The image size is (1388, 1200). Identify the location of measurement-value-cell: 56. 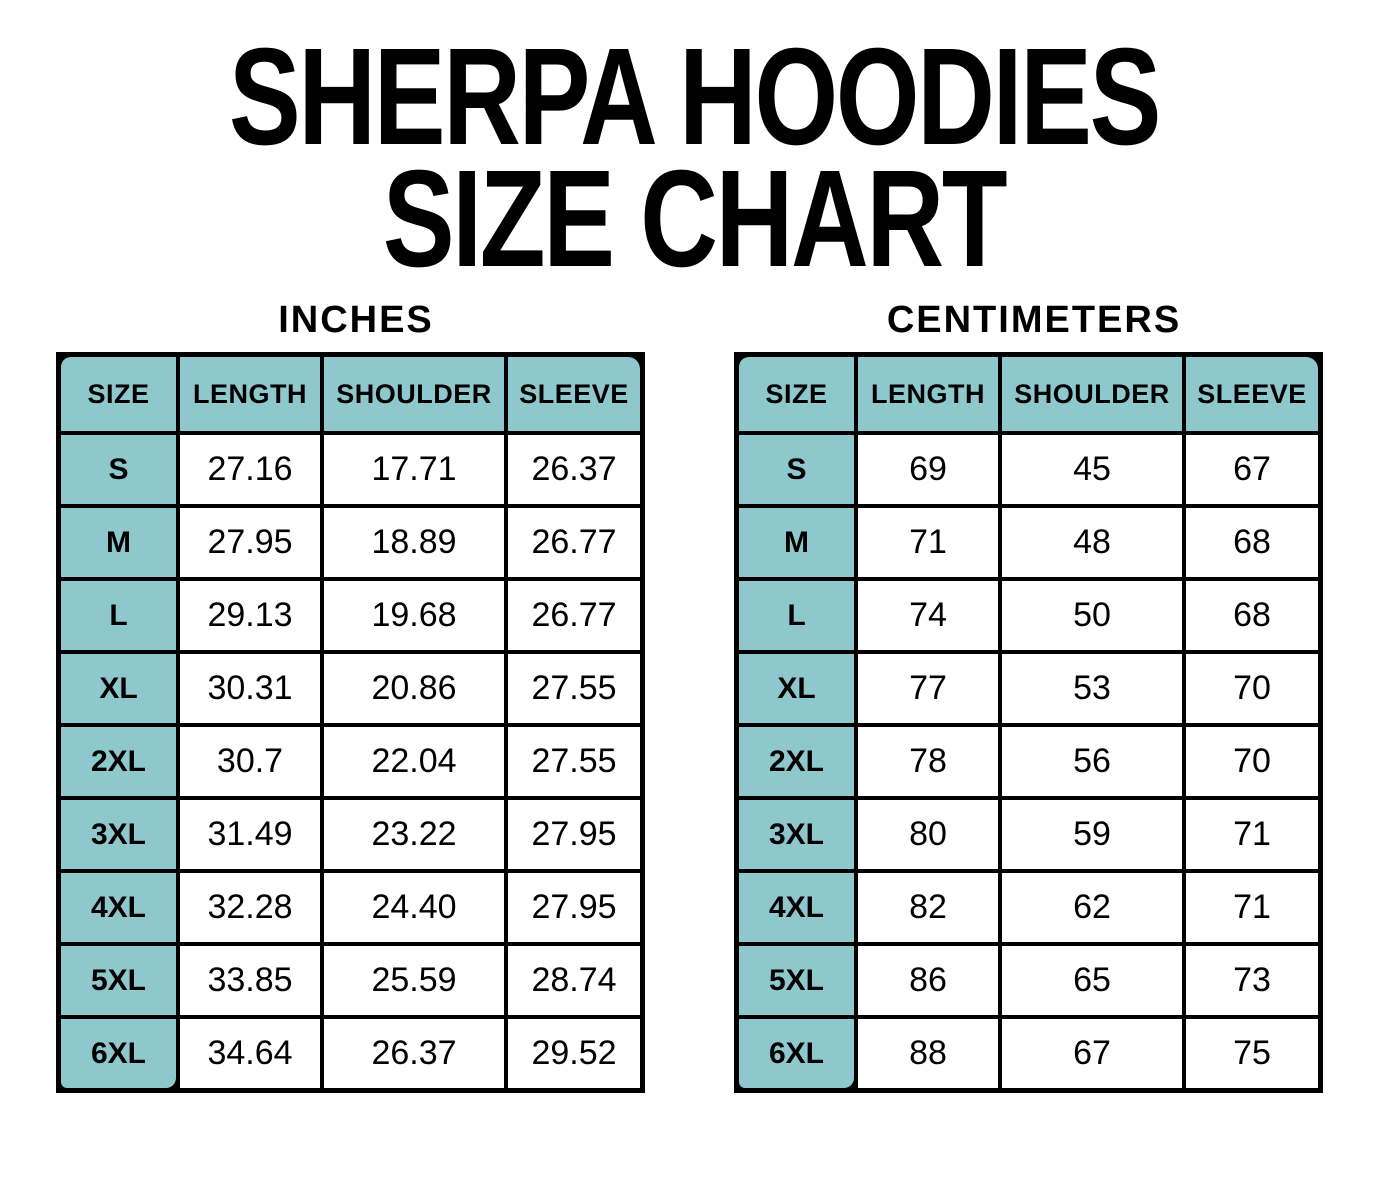
(1092, 761).